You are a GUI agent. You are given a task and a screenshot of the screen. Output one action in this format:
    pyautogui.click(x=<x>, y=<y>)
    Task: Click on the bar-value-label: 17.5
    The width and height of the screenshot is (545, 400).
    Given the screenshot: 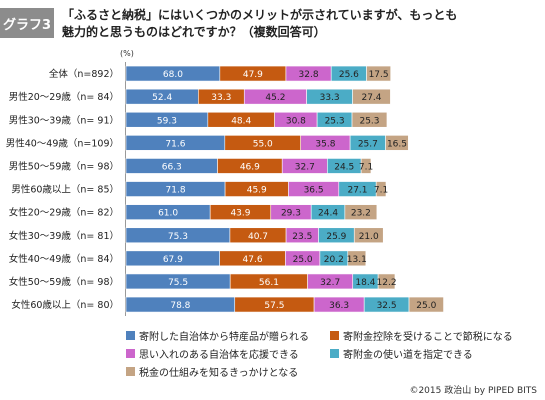 What is the action you would take?
    pyautogui.click(x=379, y=75)
    